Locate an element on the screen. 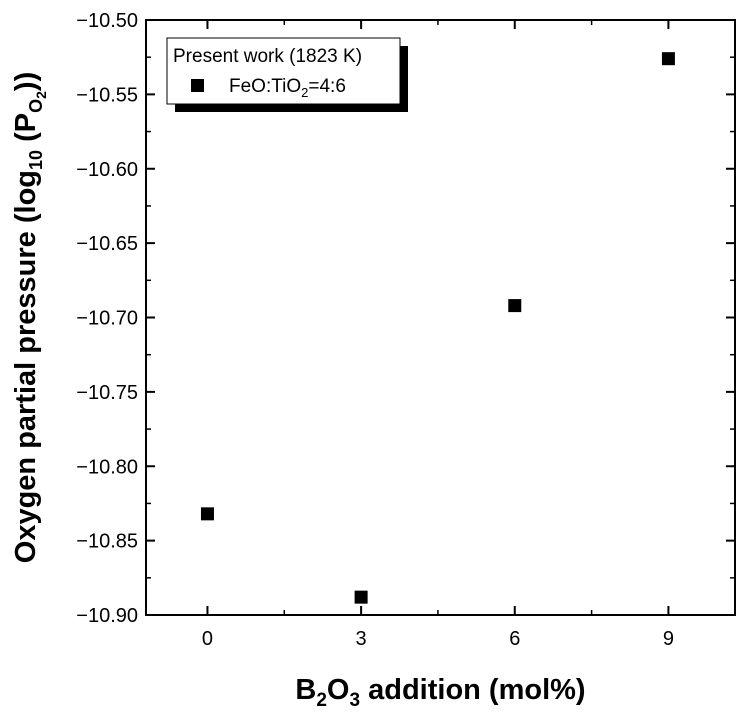  y-axis-title: Oxygen partial pressure (log10 (PO2)) is located at coordinates (29, 317).